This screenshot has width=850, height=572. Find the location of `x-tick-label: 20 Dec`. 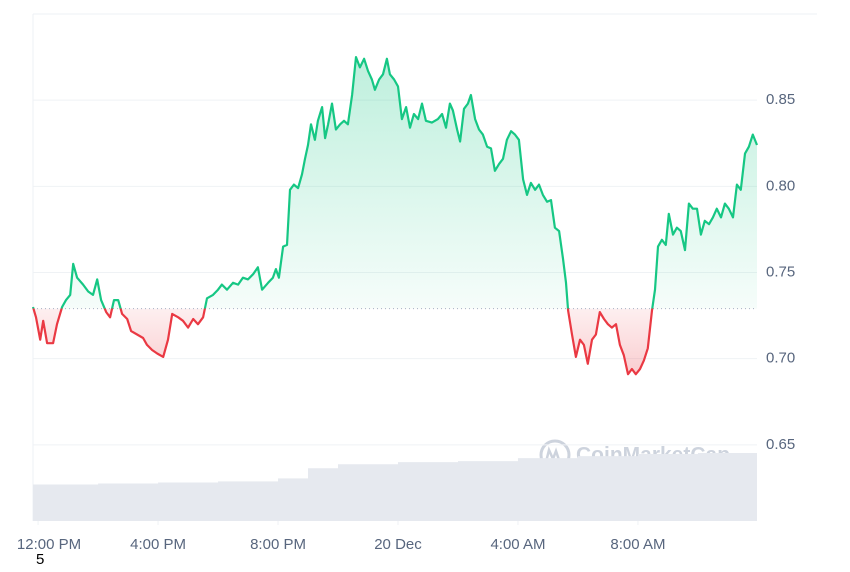

x-tick-label: 20 Dec is located at coordinates (398, 544).